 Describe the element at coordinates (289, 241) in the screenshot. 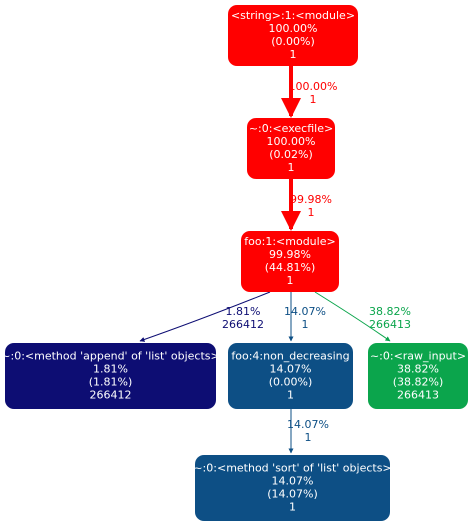

I see `node-label: foo:1:<module>` at that location.